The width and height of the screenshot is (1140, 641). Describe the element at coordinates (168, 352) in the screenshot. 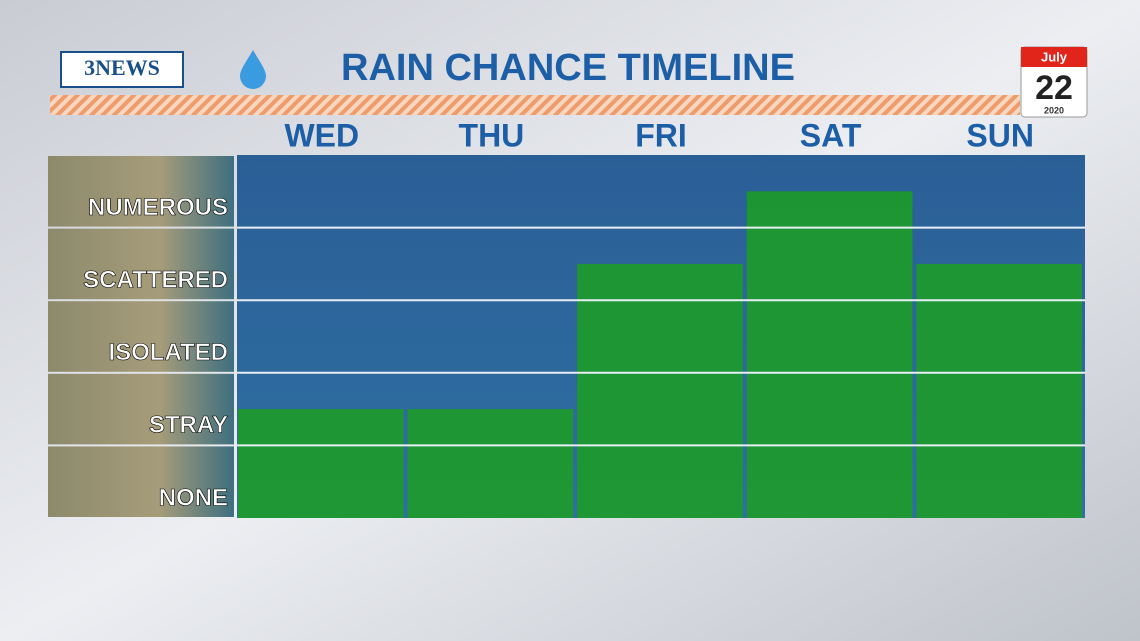

I see `y-band-label: ISOLATED` at that location.